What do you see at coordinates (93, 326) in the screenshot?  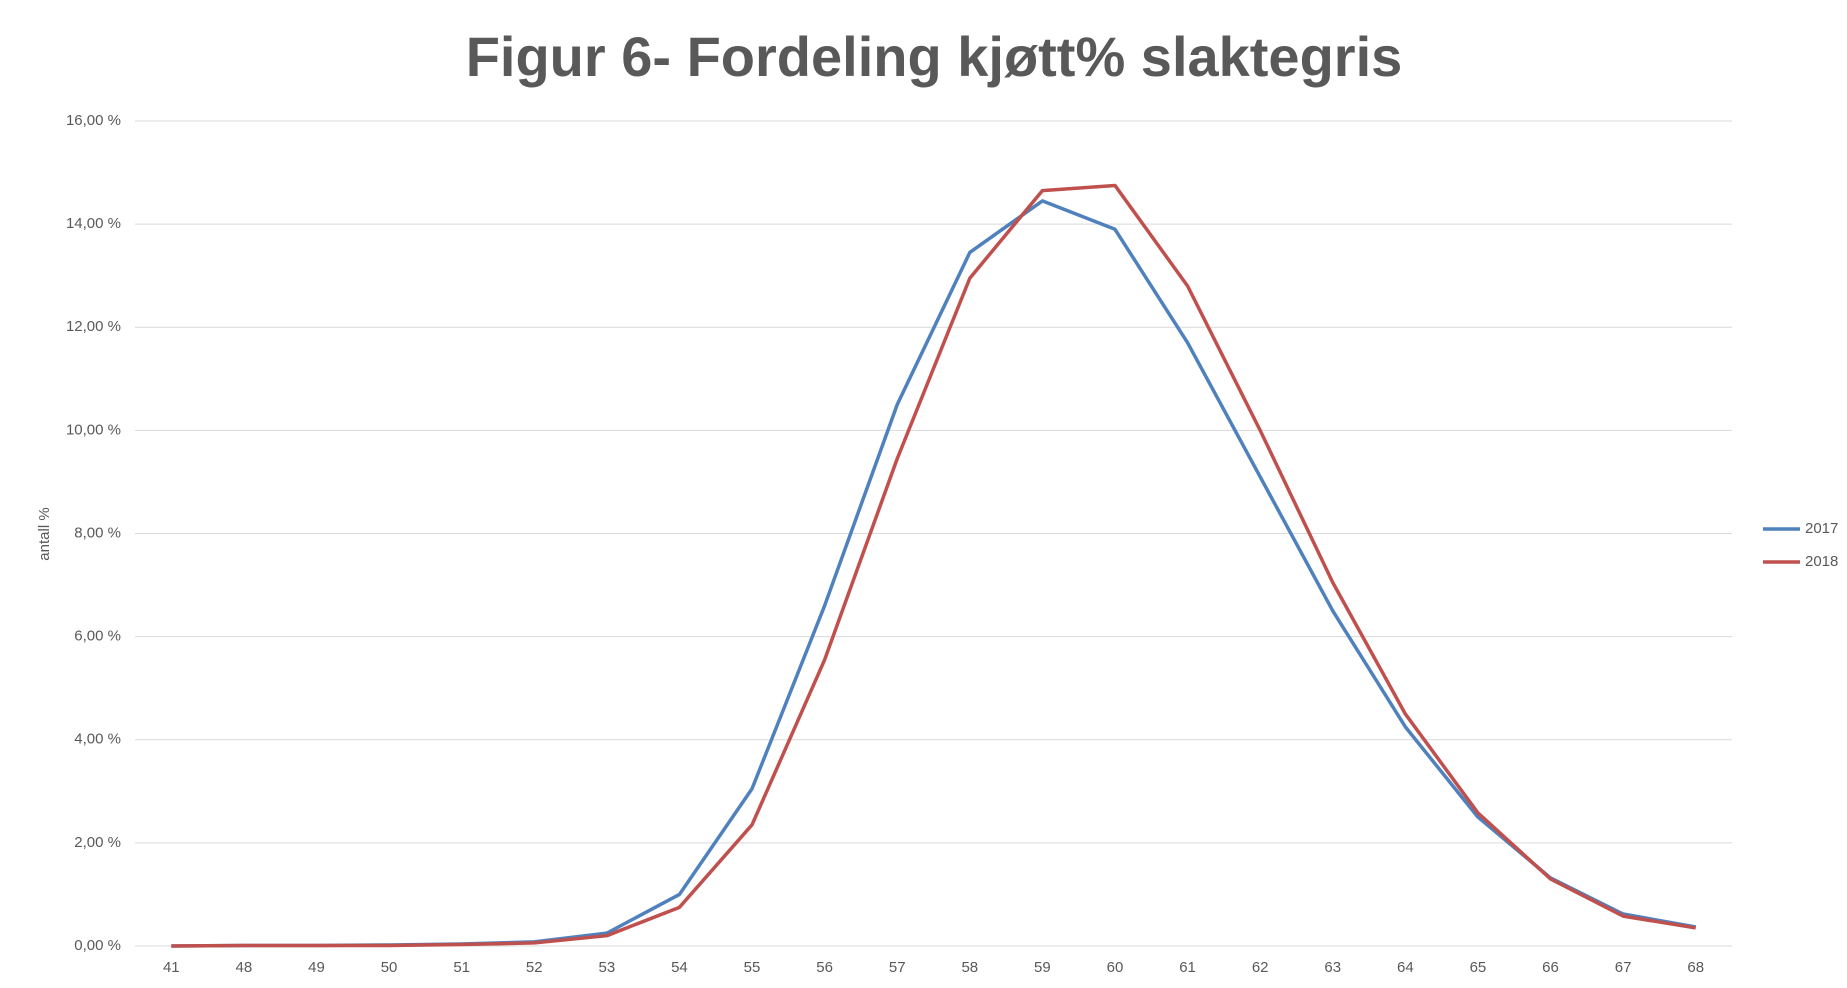 I see `y-tick-label: 12,00 %` at bounding box center [93, 326].